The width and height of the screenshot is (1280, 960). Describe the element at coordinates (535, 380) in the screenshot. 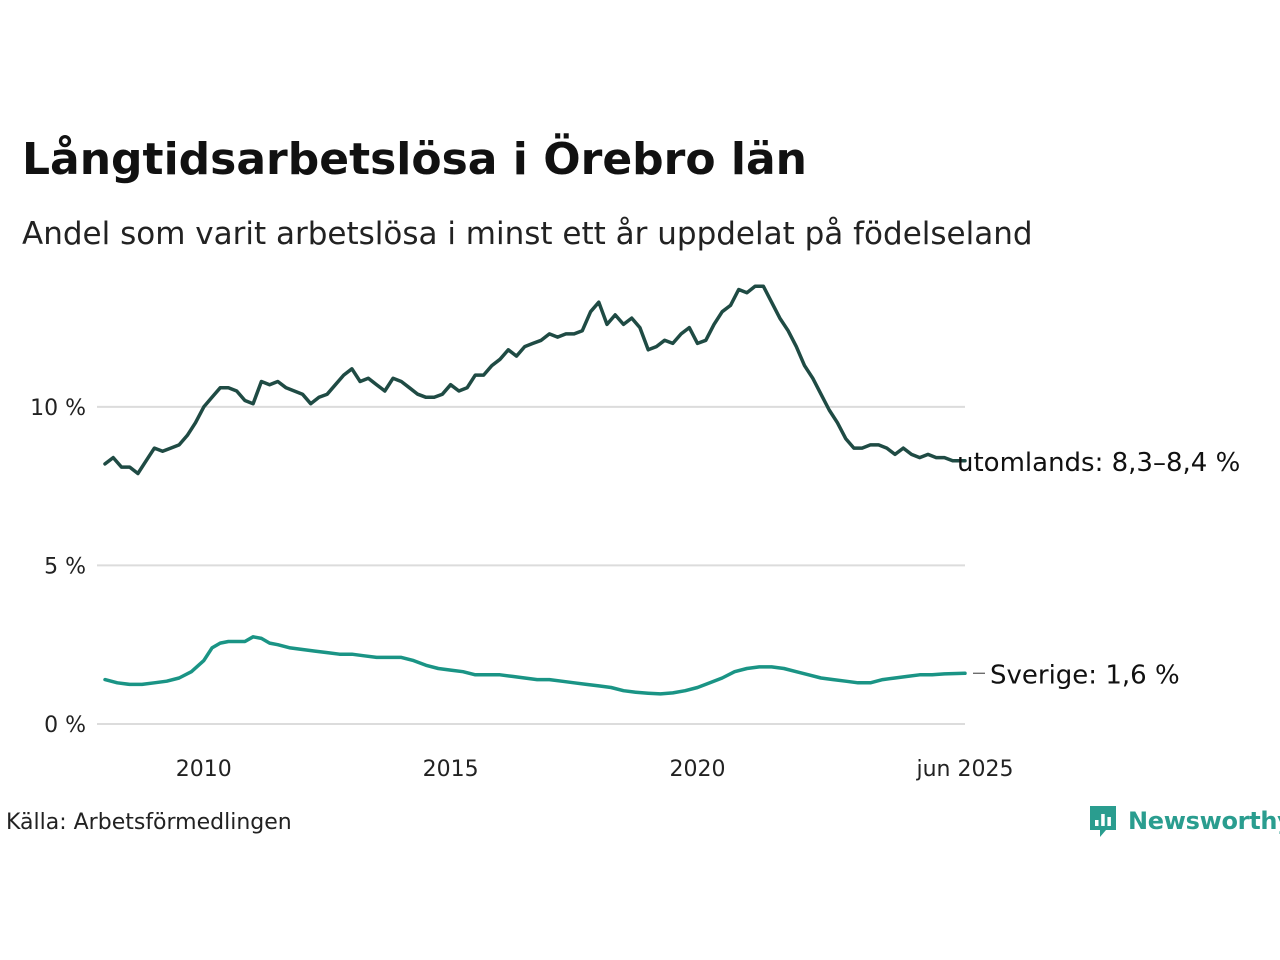

I see `series-line-utomlands` at that location.